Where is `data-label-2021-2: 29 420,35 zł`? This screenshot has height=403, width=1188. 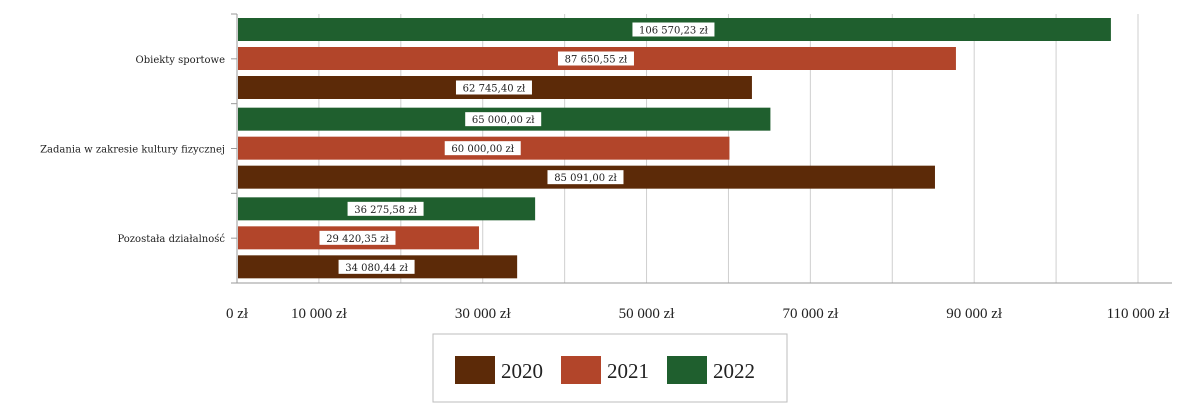
data-label-2021-2: 29 420,35 zł is located at coordinates (357, 239).